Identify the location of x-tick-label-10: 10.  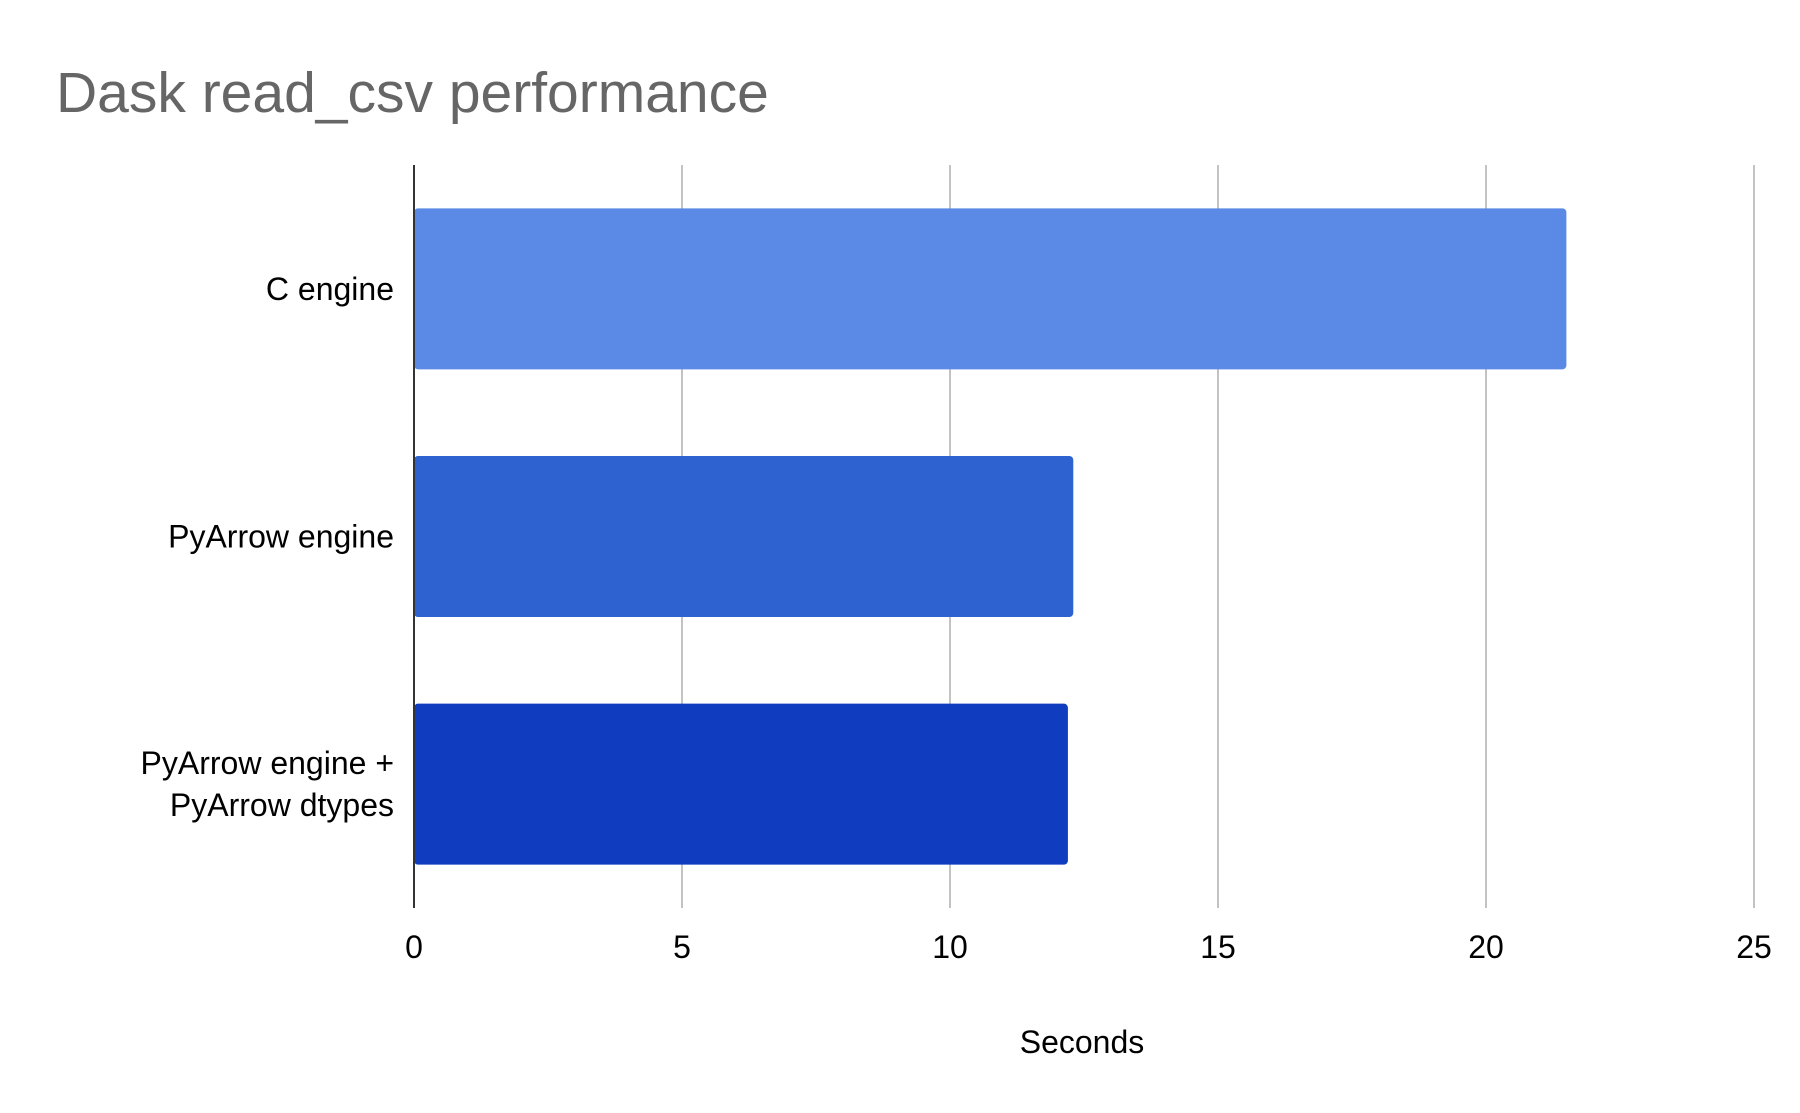
(950, 947).